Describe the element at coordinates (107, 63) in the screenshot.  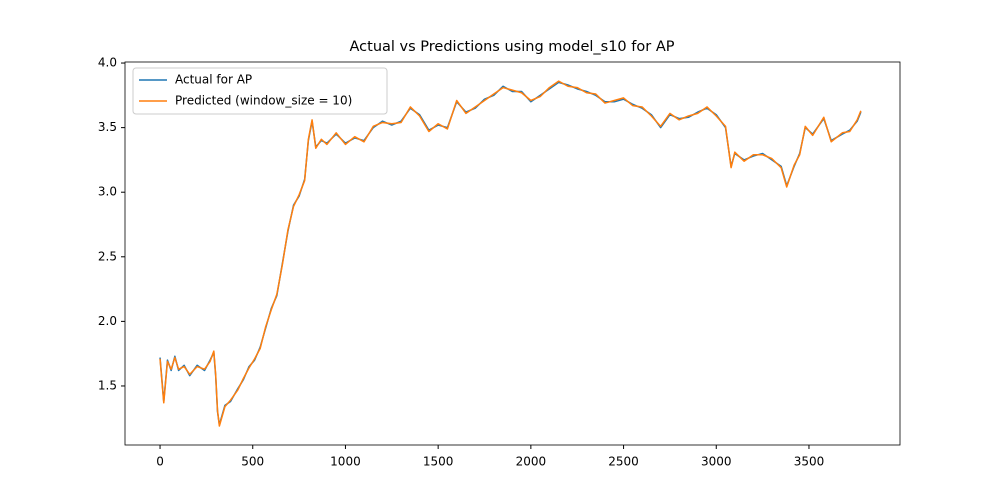
I see `y-tick-label: 4.0` at that location.